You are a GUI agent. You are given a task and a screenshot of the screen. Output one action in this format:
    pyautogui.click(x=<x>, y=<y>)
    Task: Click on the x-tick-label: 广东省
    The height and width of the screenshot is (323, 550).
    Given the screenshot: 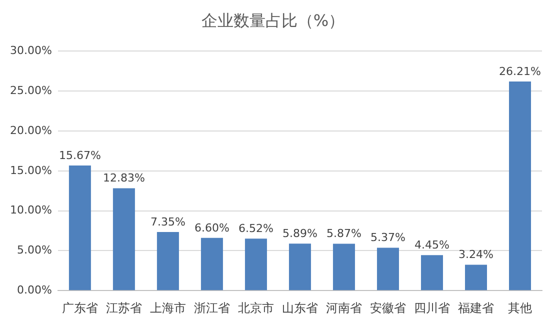 What is the action you would take?
    pyautogui.click(x=80, y=307)
    